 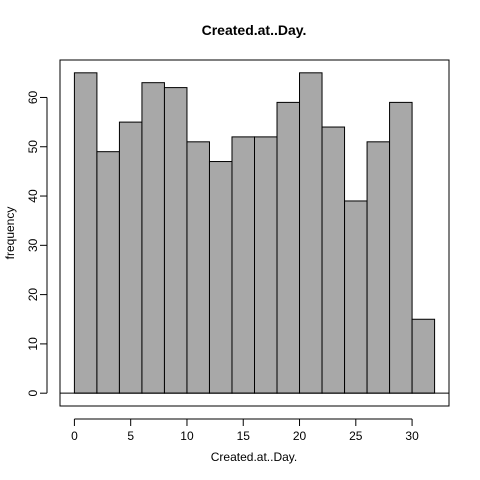 I want to click on x-axis: 0 5 10 15 20 25 30, so click(x=245, y=430).